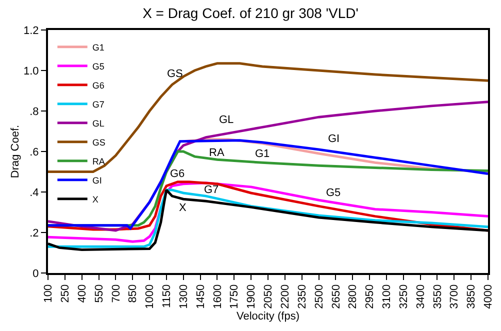  What do you see at coordinates (35, 274) in the screenshot?
I see `y-tick-label: 0` at bounding box center [35, 274].